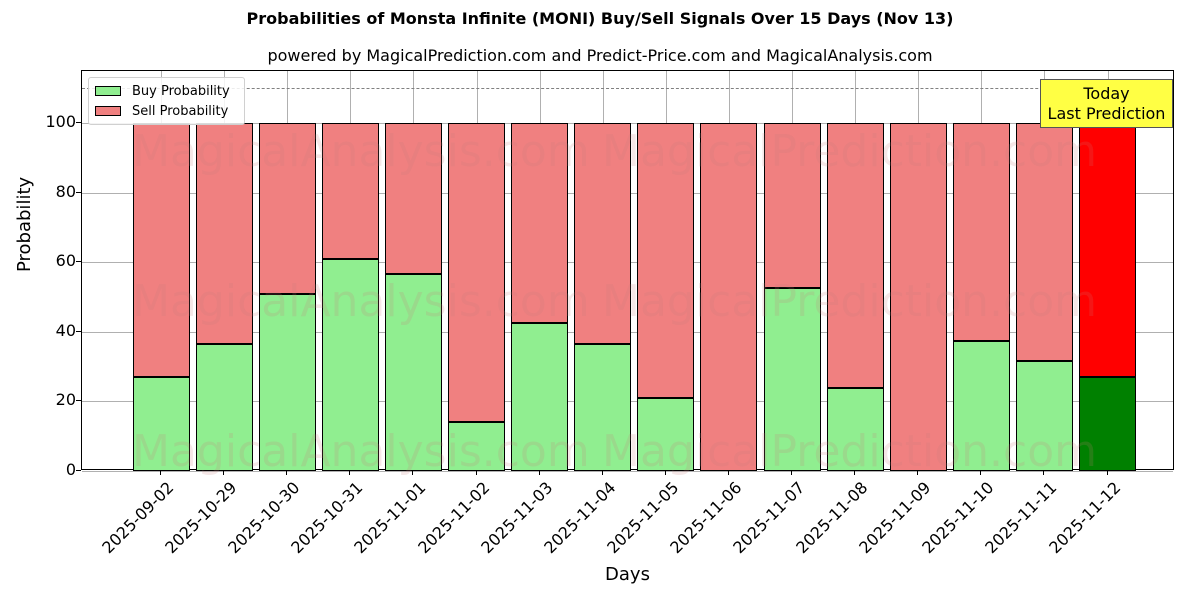 Image resolution: width=1200 pixels, height=600 pixels. I want to click on x-axis-label: Days, so click(627, 574).